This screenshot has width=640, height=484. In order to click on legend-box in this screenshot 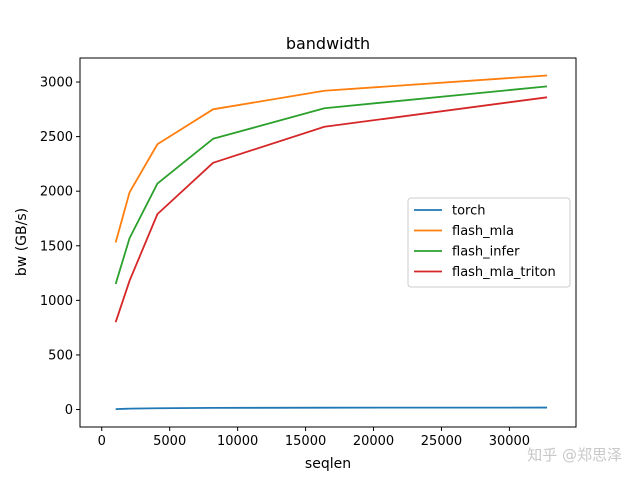, I will do `click(489, 242)`.